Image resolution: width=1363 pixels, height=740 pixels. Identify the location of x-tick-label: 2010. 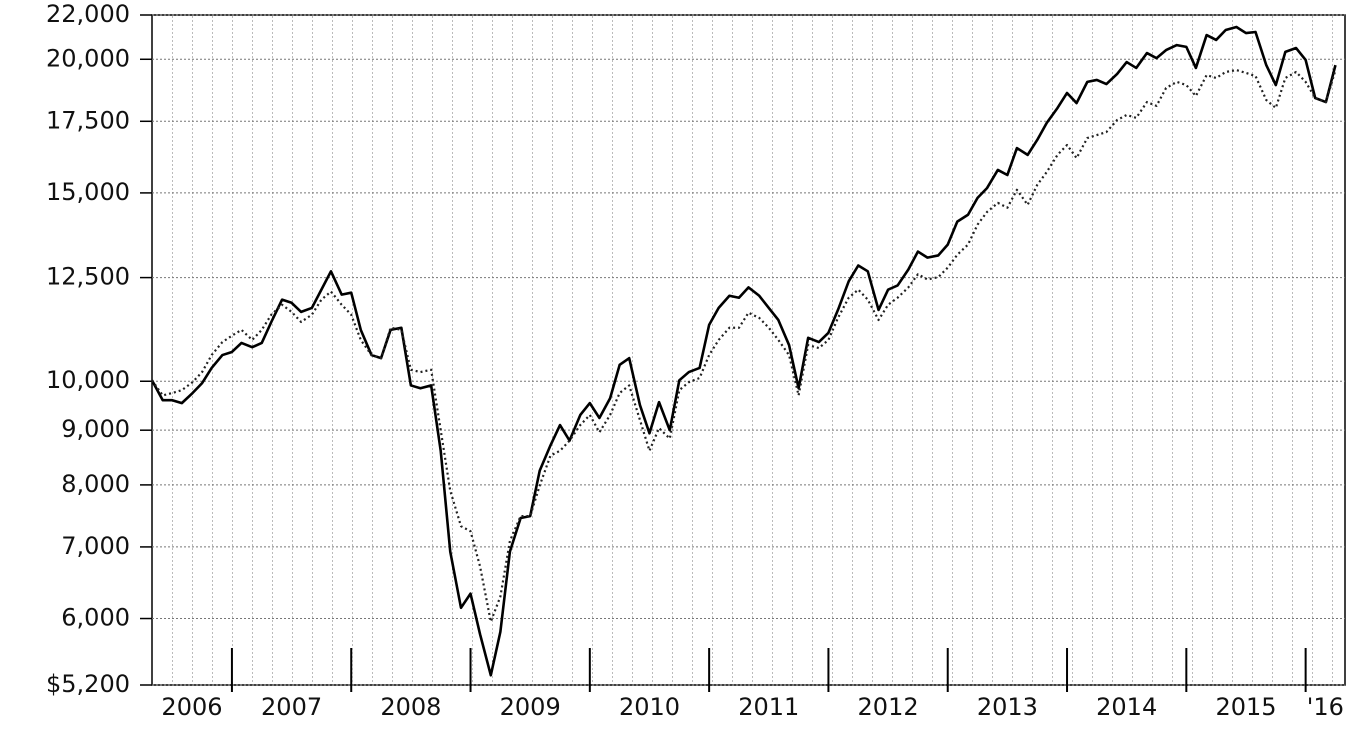
(649, 707).